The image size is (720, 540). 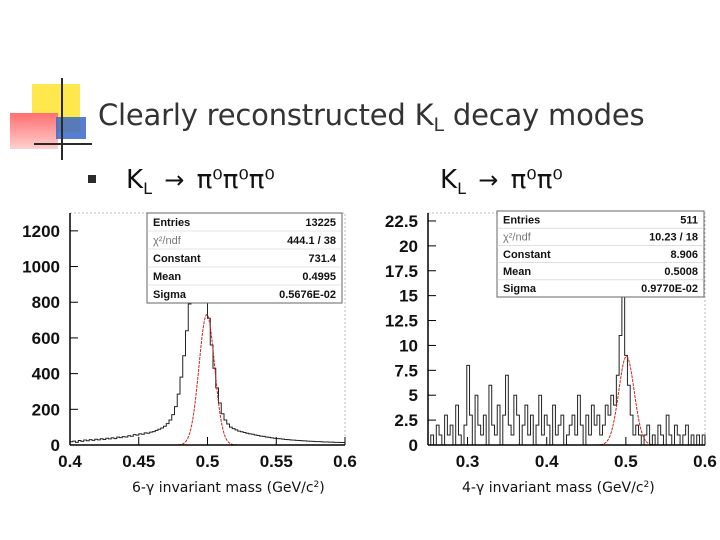 I want to click on stats-value: 10.23 / 18, so click(x=673, y=238).